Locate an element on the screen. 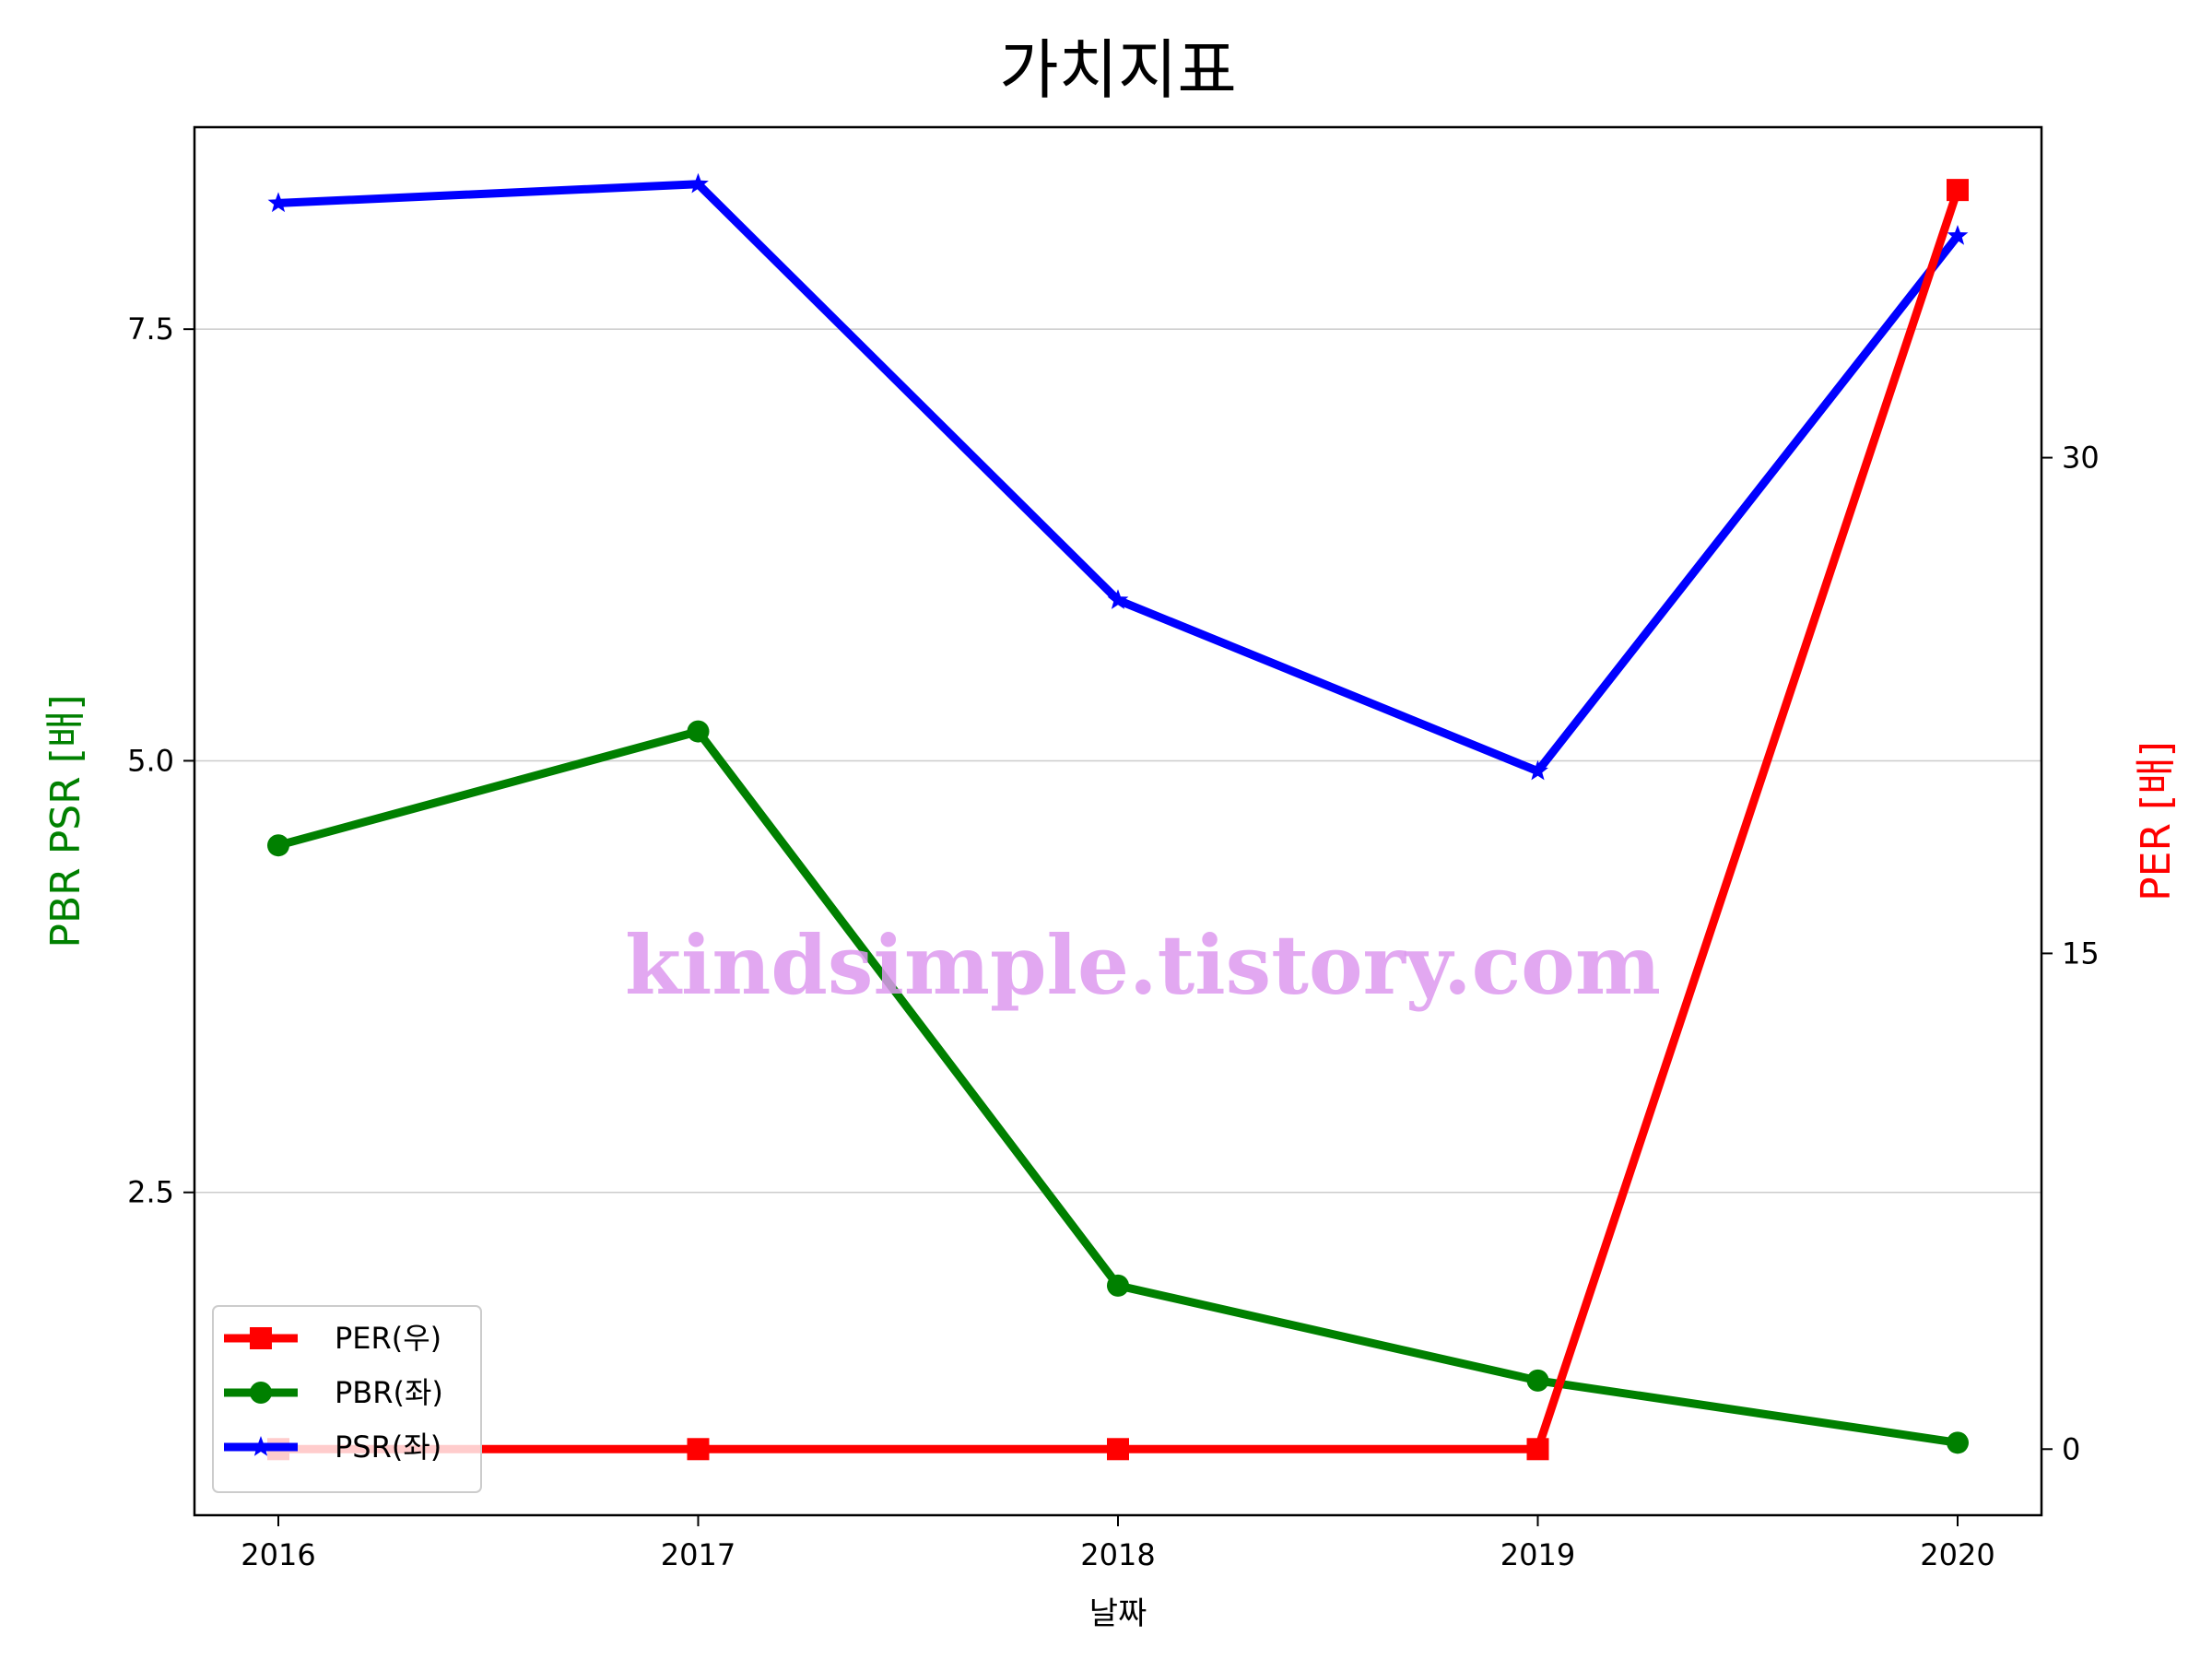  legend-label: PSR(좌) is located at coordinates (388, 1447).